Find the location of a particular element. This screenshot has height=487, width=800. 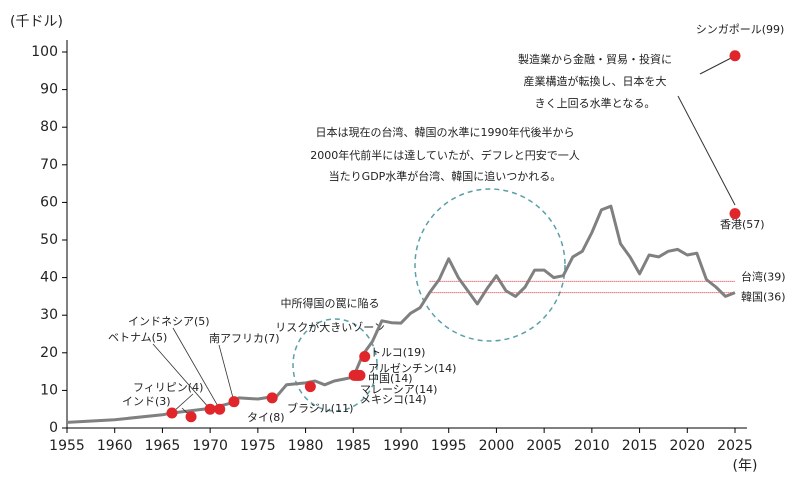

y-tick-label: 20 is located at coordinates (49, 353).